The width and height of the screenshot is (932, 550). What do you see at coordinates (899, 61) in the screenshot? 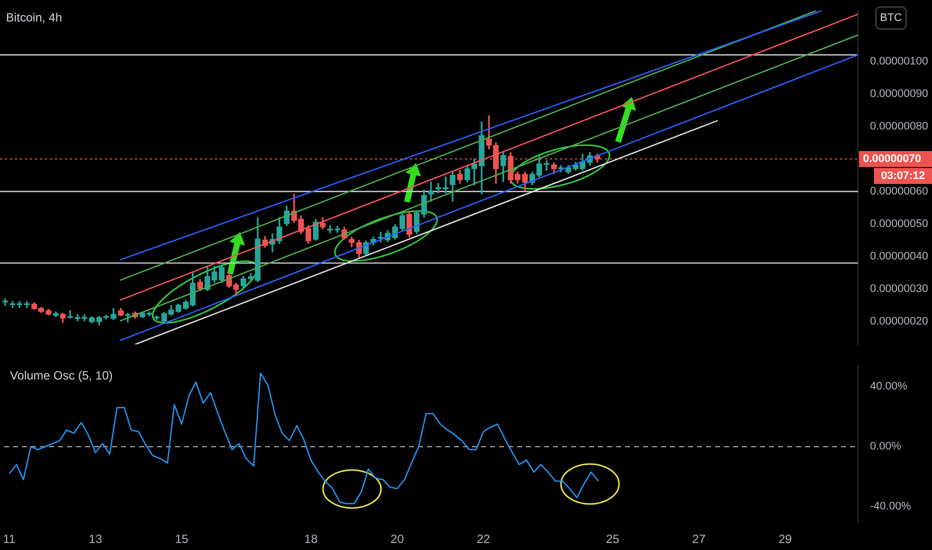
I see `y-tick-label: 0.00000100` at bounding box center [899, 61].